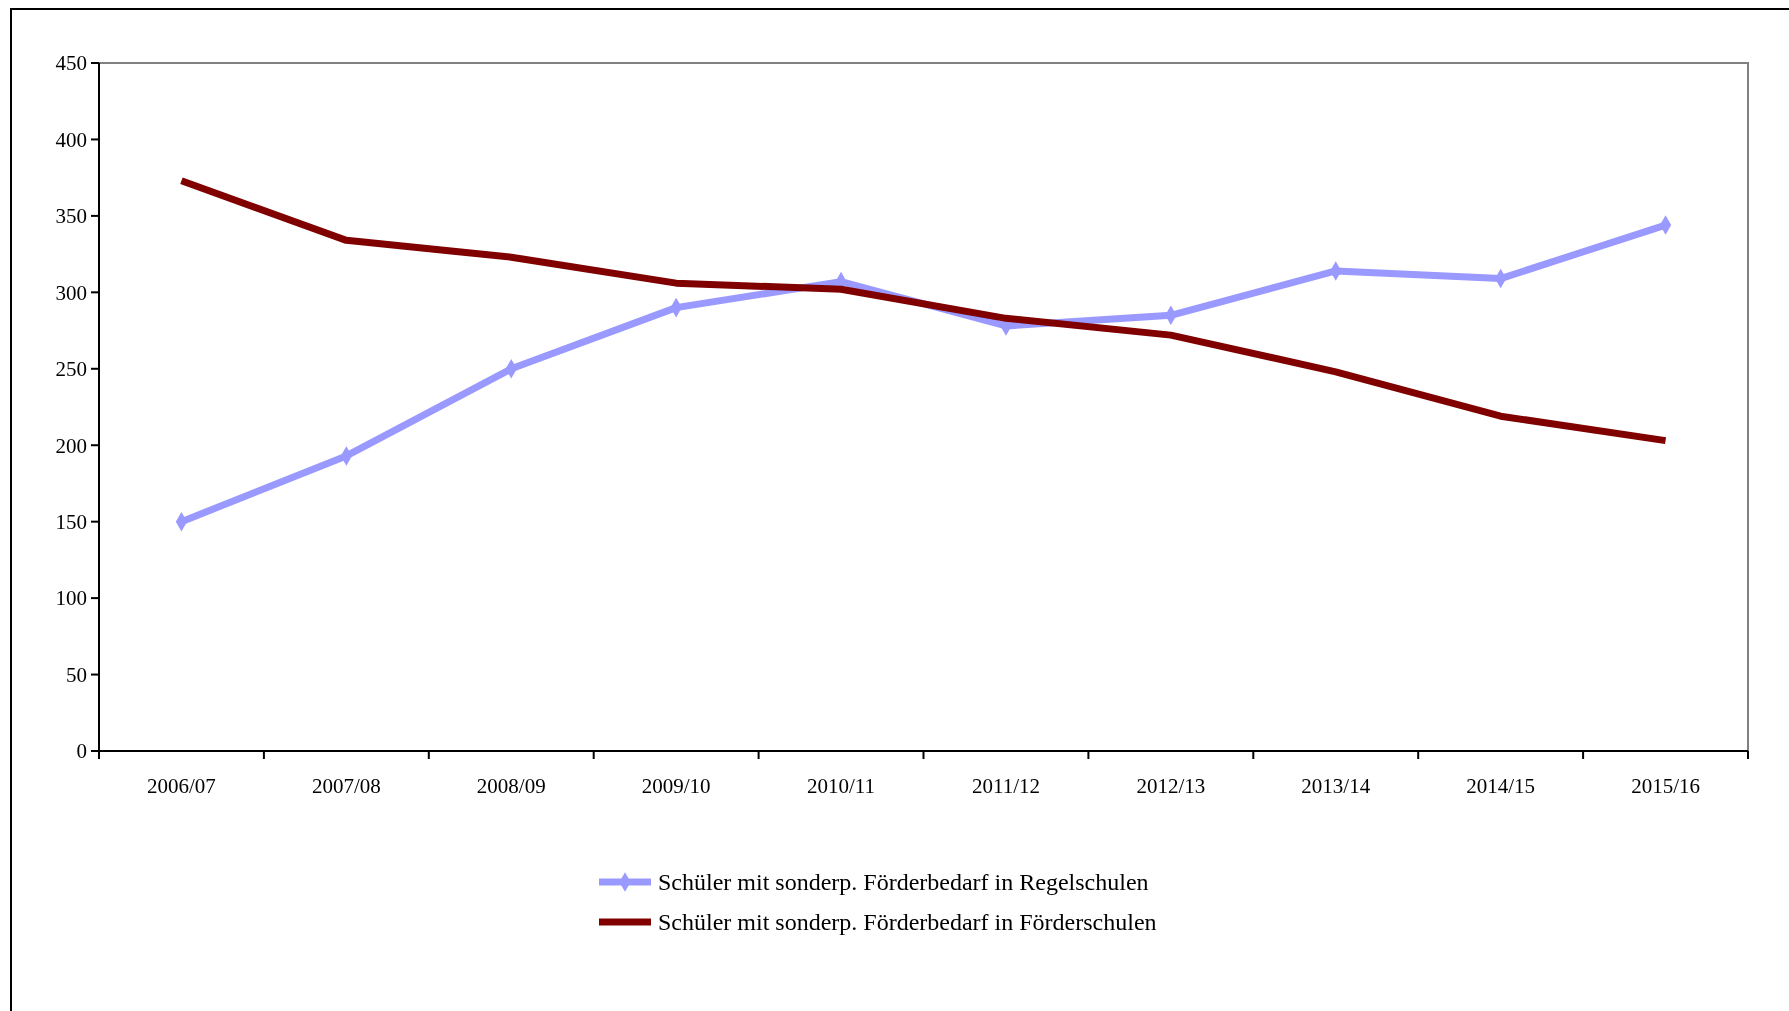 The height and width of the screenshot is (1011, 1789). Describe the element at coordinates (1005, 786) in the screenshot. I see `x-tick-label: 2011/12` at that location.